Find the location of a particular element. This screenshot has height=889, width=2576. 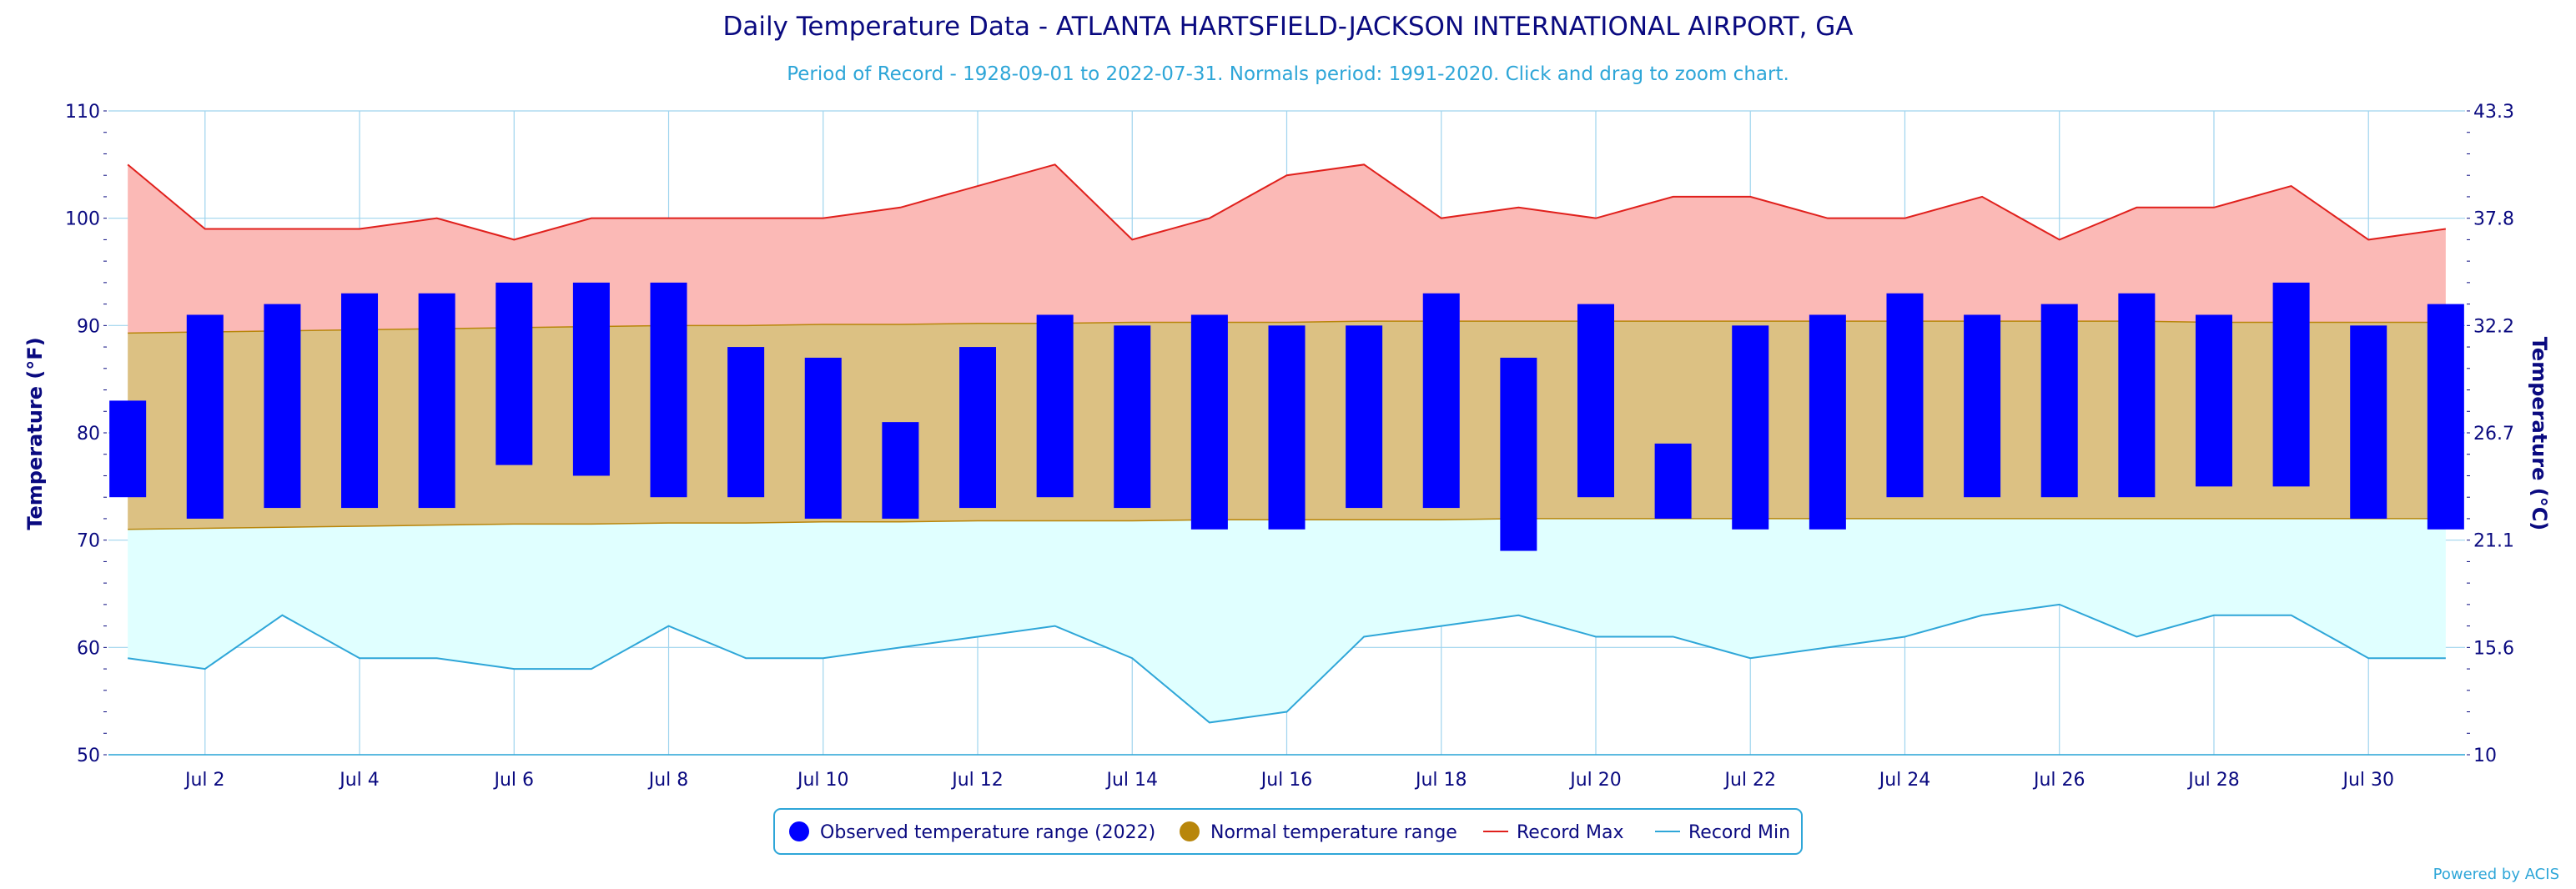

legend-normal-label: Normal temperature range is located at coordinates (1333, 832).